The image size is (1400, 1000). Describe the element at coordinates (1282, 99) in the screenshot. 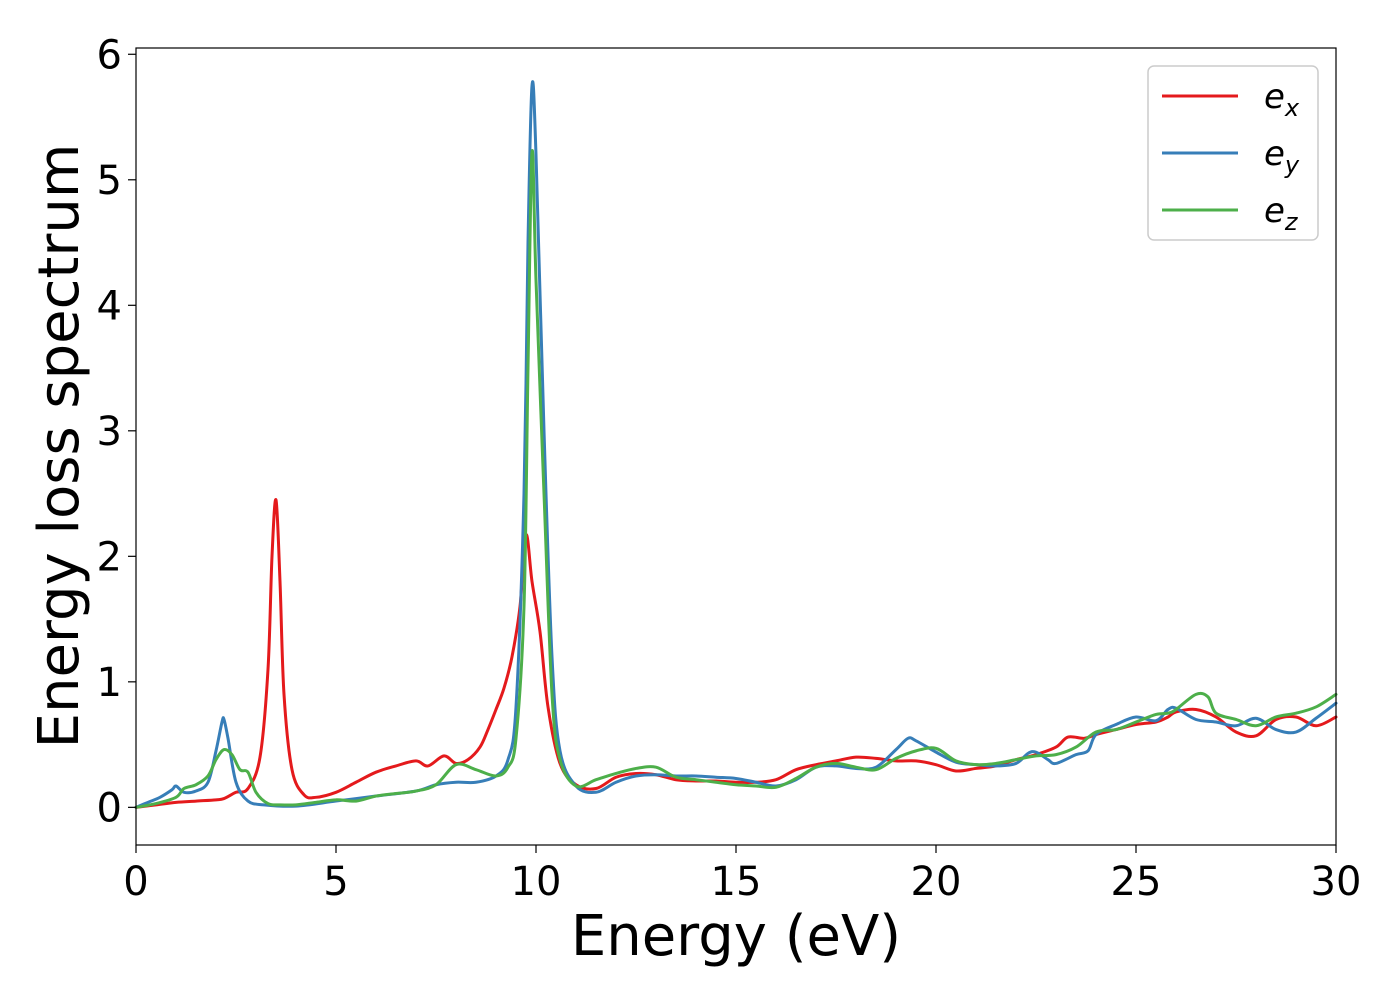

I see `legend-label-e-x: ex` at that location.